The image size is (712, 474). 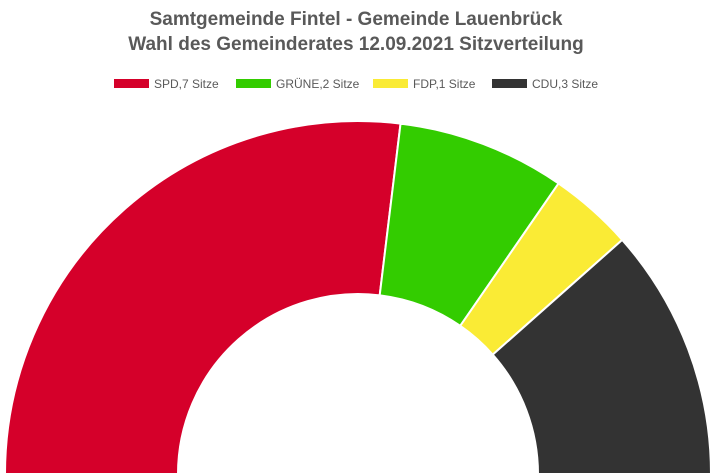 What do you see at coordinates (390, 83) in the screenshot?
I see `legend-swatch-fdp` at bounding box center [390, 83].